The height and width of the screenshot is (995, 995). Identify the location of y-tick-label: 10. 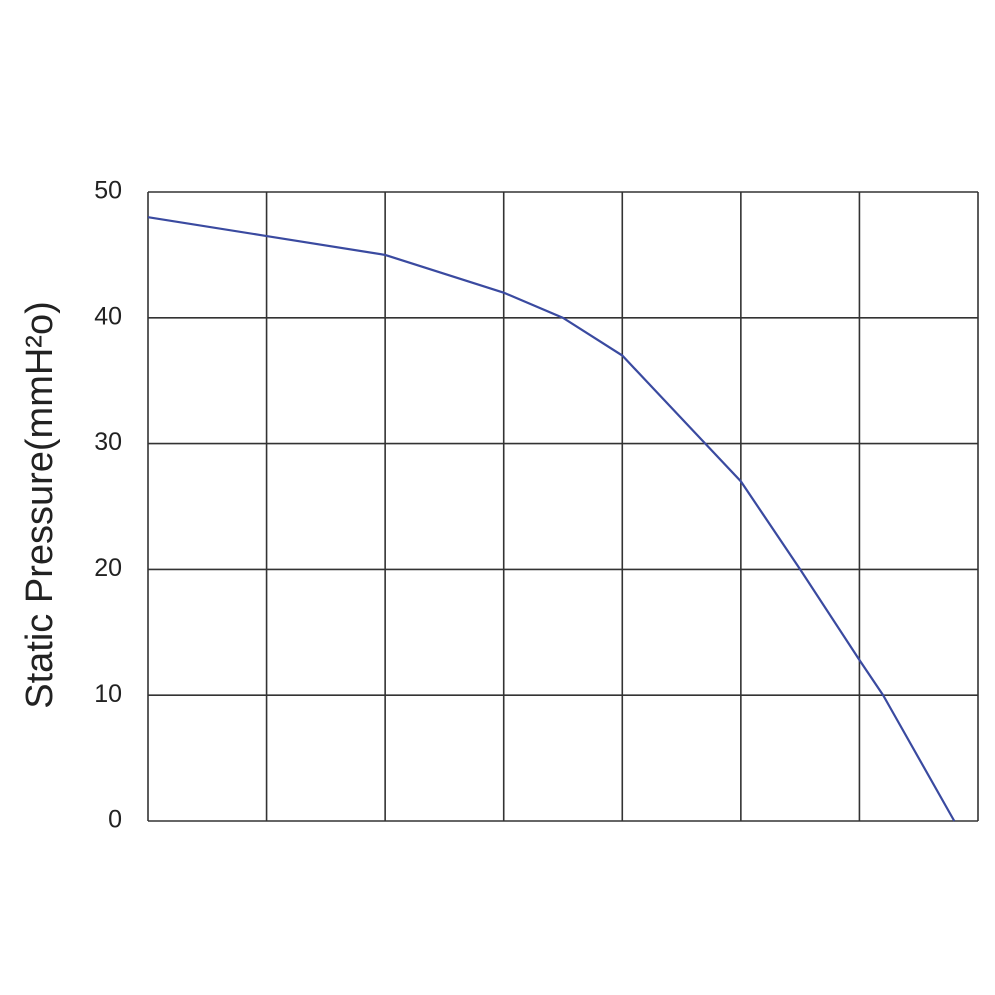
(108, 694).